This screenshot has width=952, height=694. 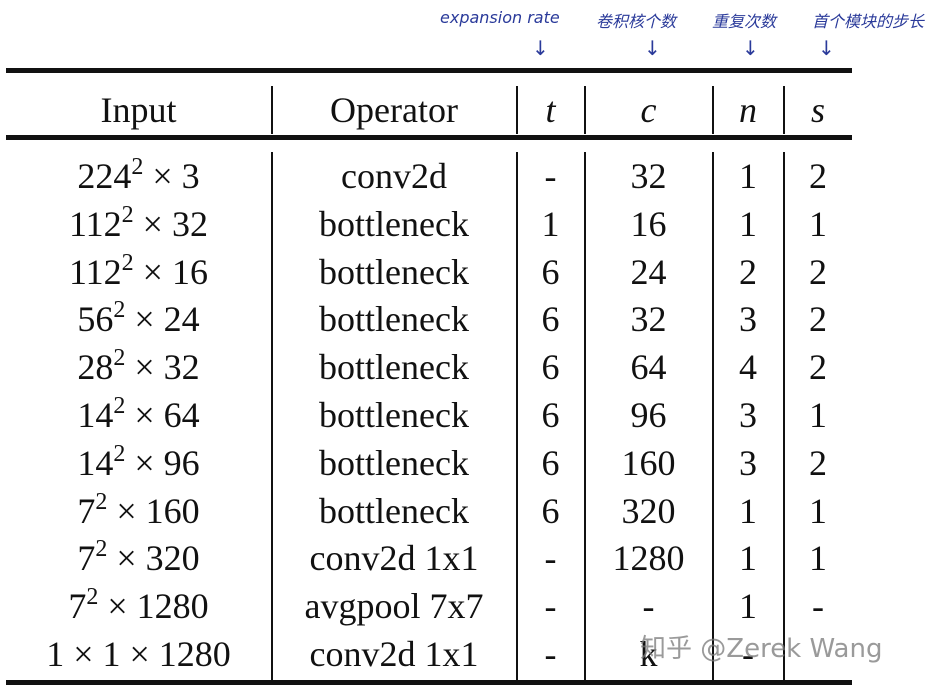 I want to click on cell-input: 72 × 1280, so click(x=138, y=606).